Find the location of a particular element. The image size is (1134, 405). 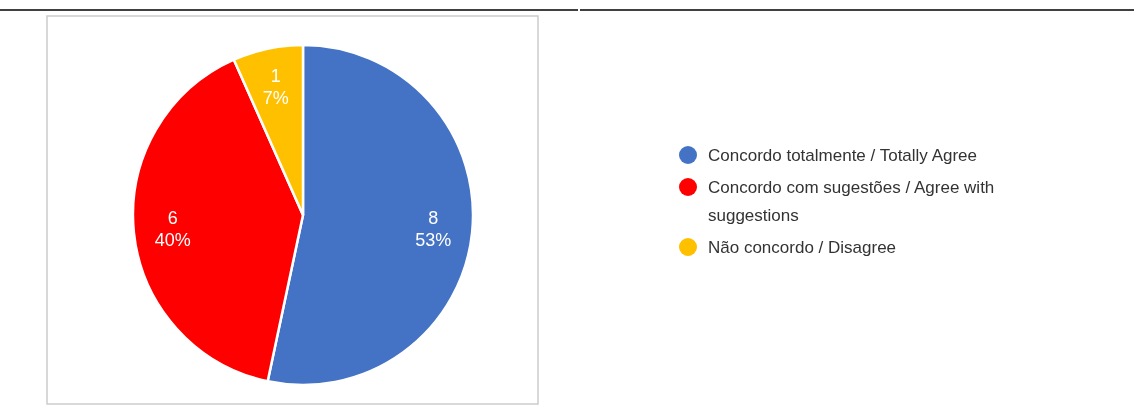

legend-label: Não concordo / Disagree is located at coordinates (802, 247).